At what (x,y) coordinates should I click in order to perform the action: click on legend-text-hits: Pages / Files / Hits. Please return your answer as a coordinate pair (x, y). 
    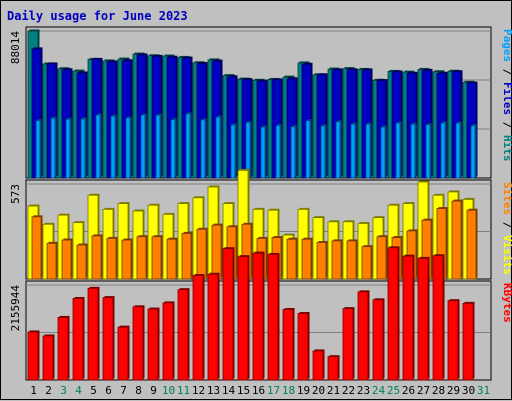
    Looking at the image, I should click on (506, 95).